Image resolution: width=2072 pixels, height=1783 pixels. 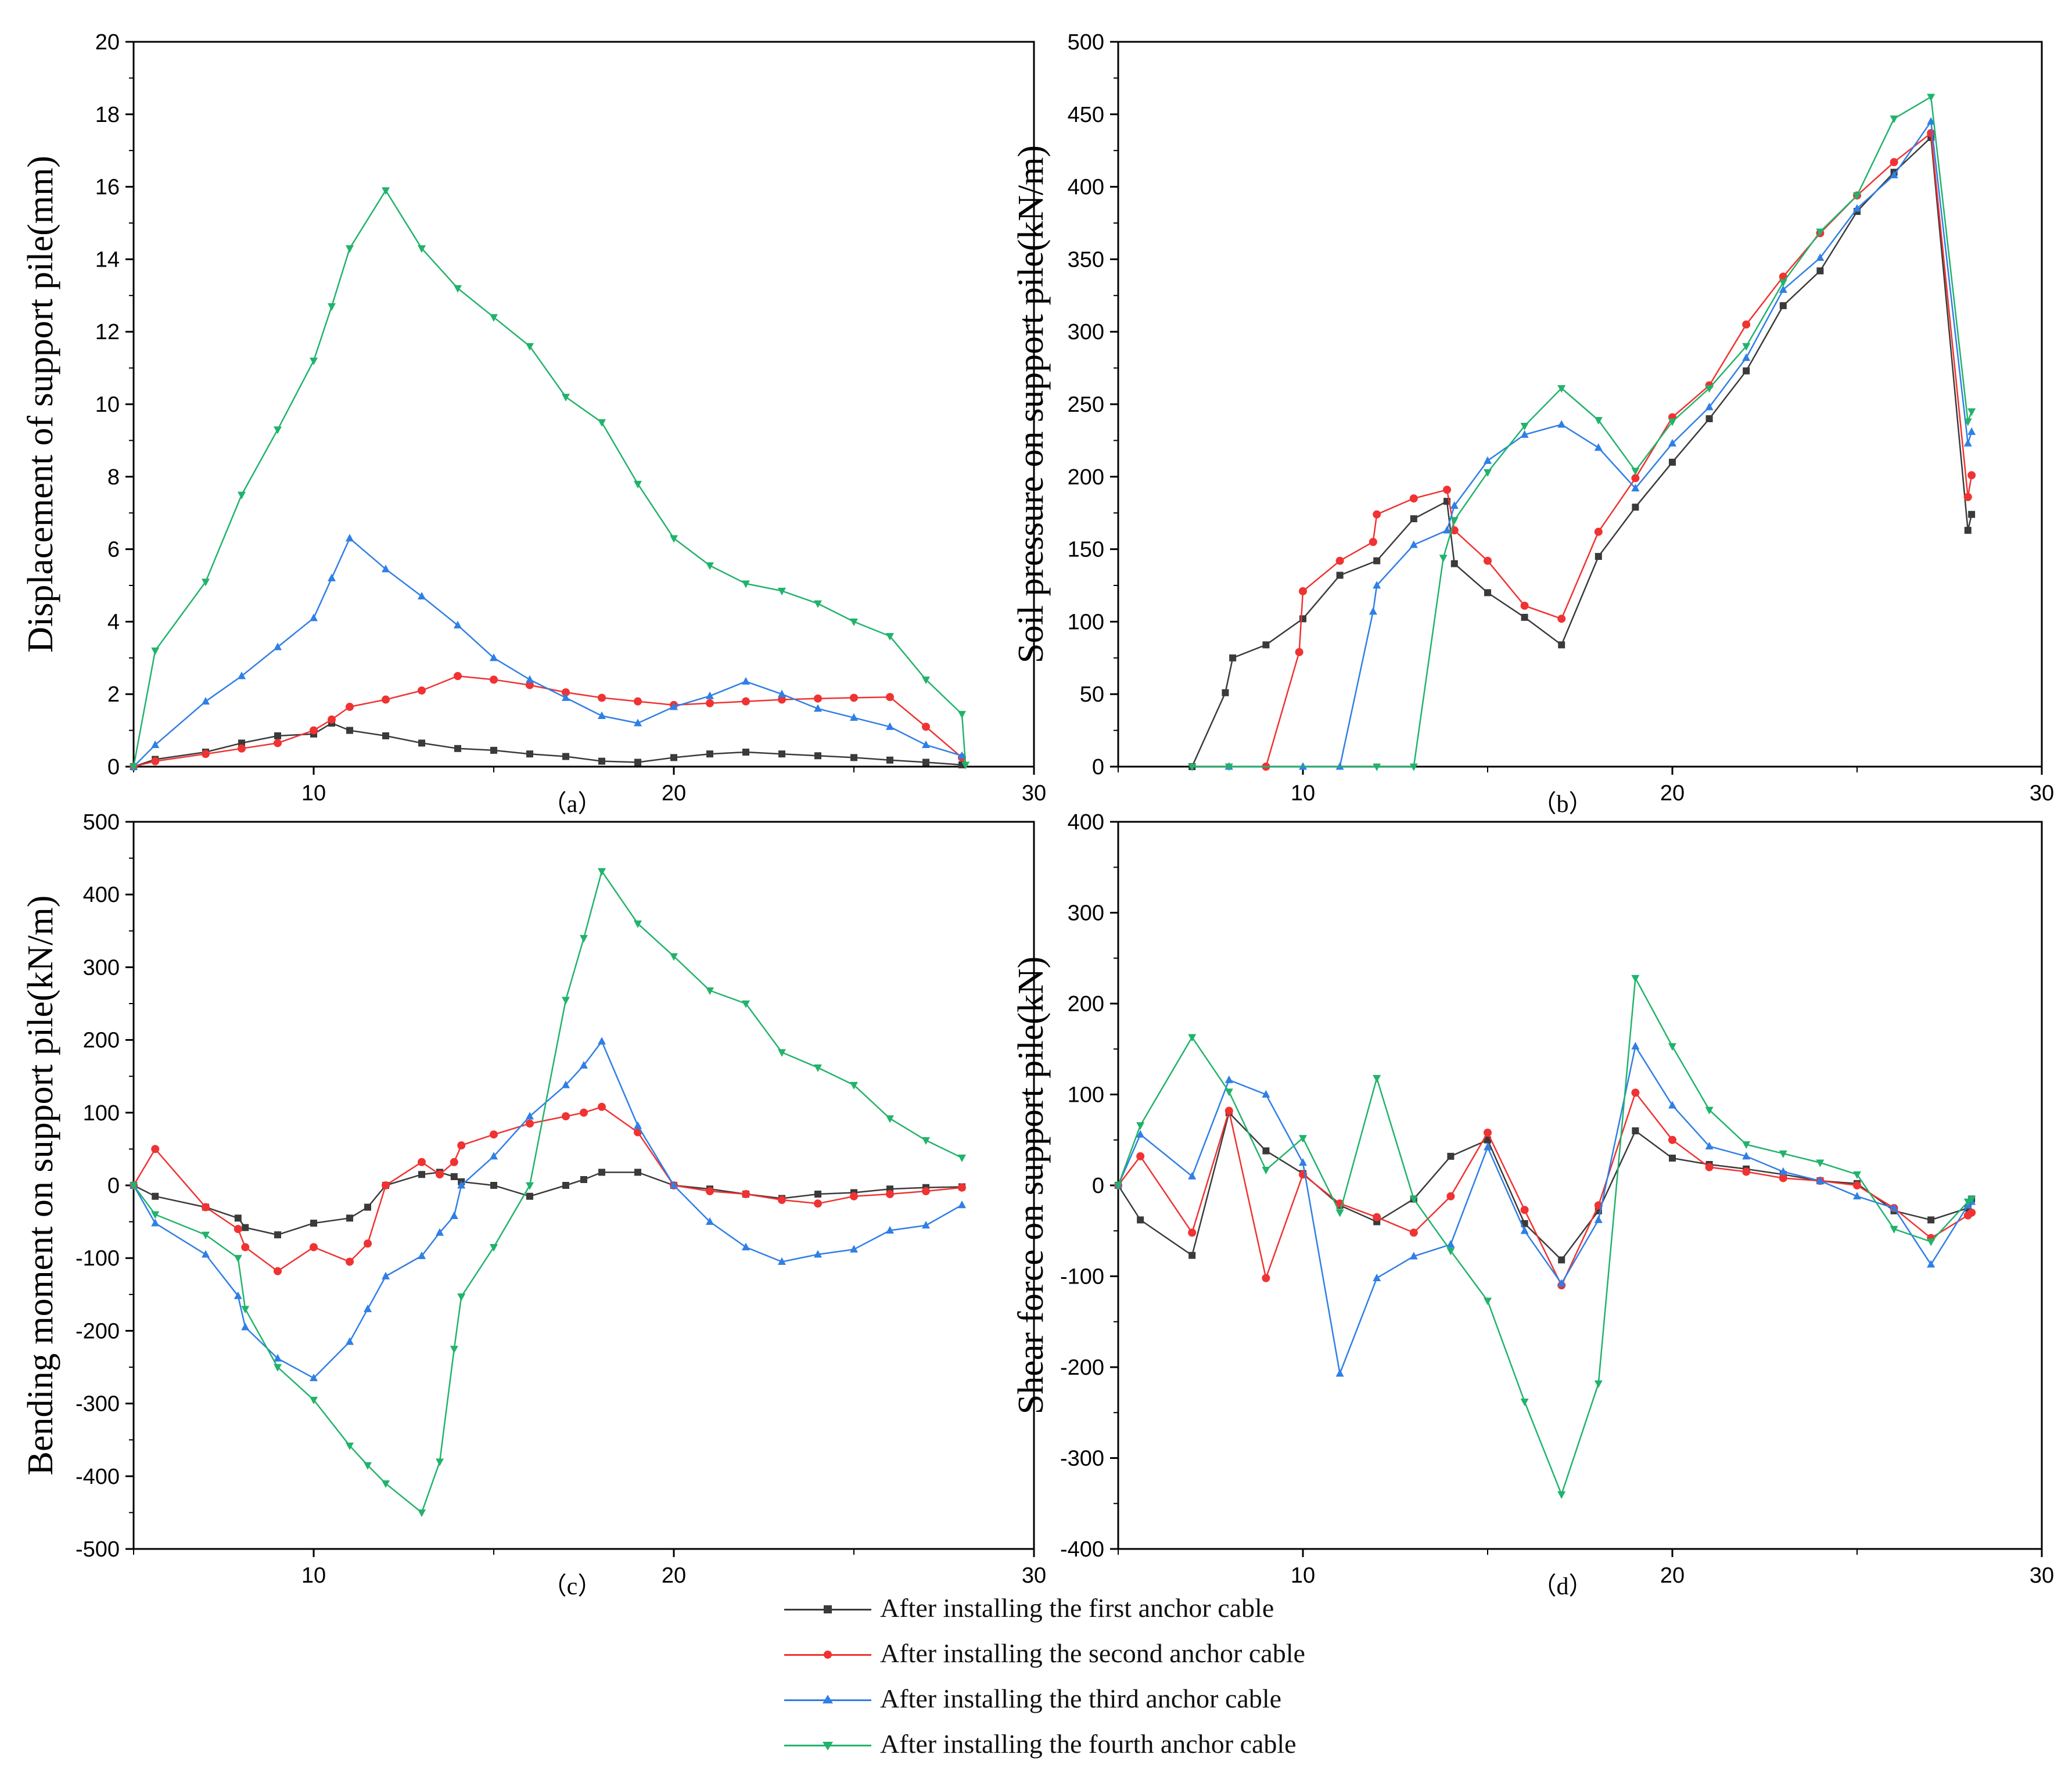 What do you see at coordinates (1081, 1698) in the screenshot?
I see `legend-label-third: After installing the third anchor cable` at bounding box center [1081, 1698].